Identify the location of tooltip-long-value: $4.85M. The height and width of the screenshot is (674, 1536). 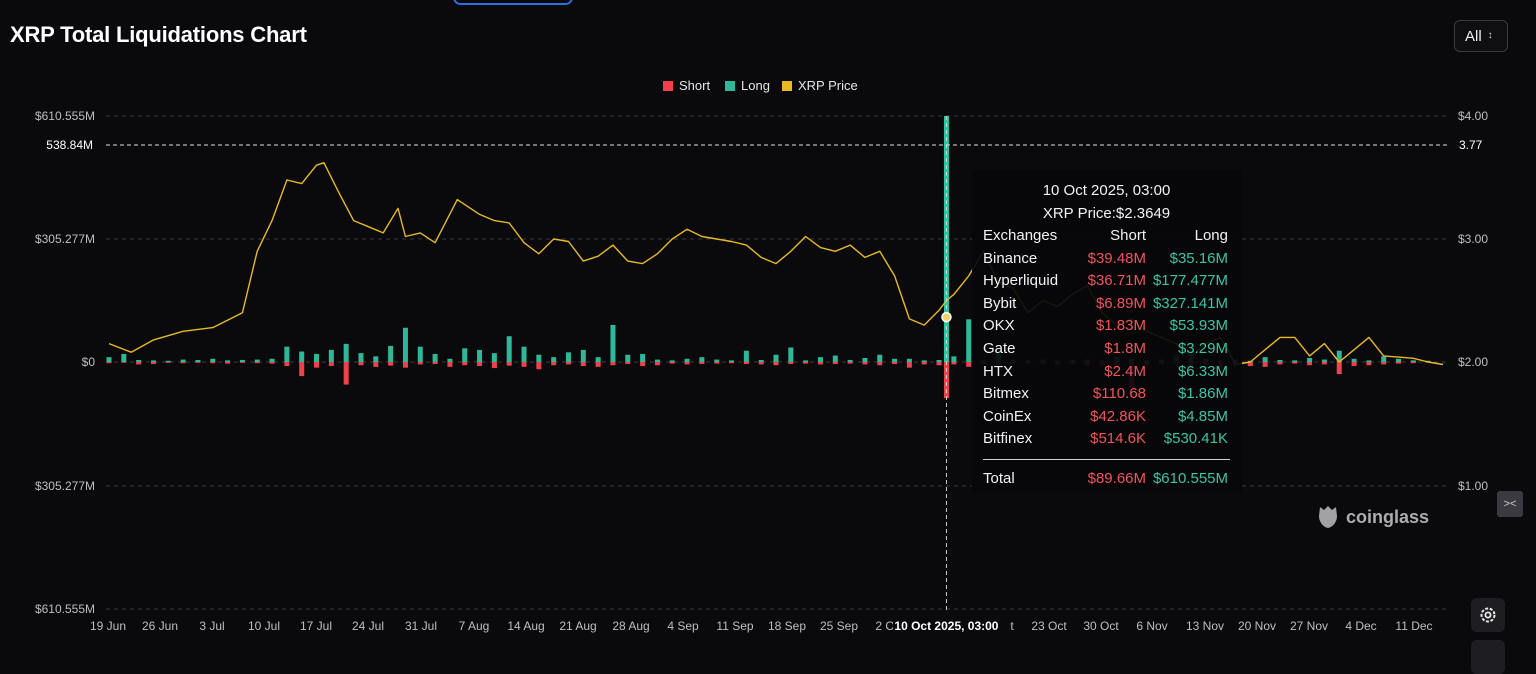
(1202, 416).